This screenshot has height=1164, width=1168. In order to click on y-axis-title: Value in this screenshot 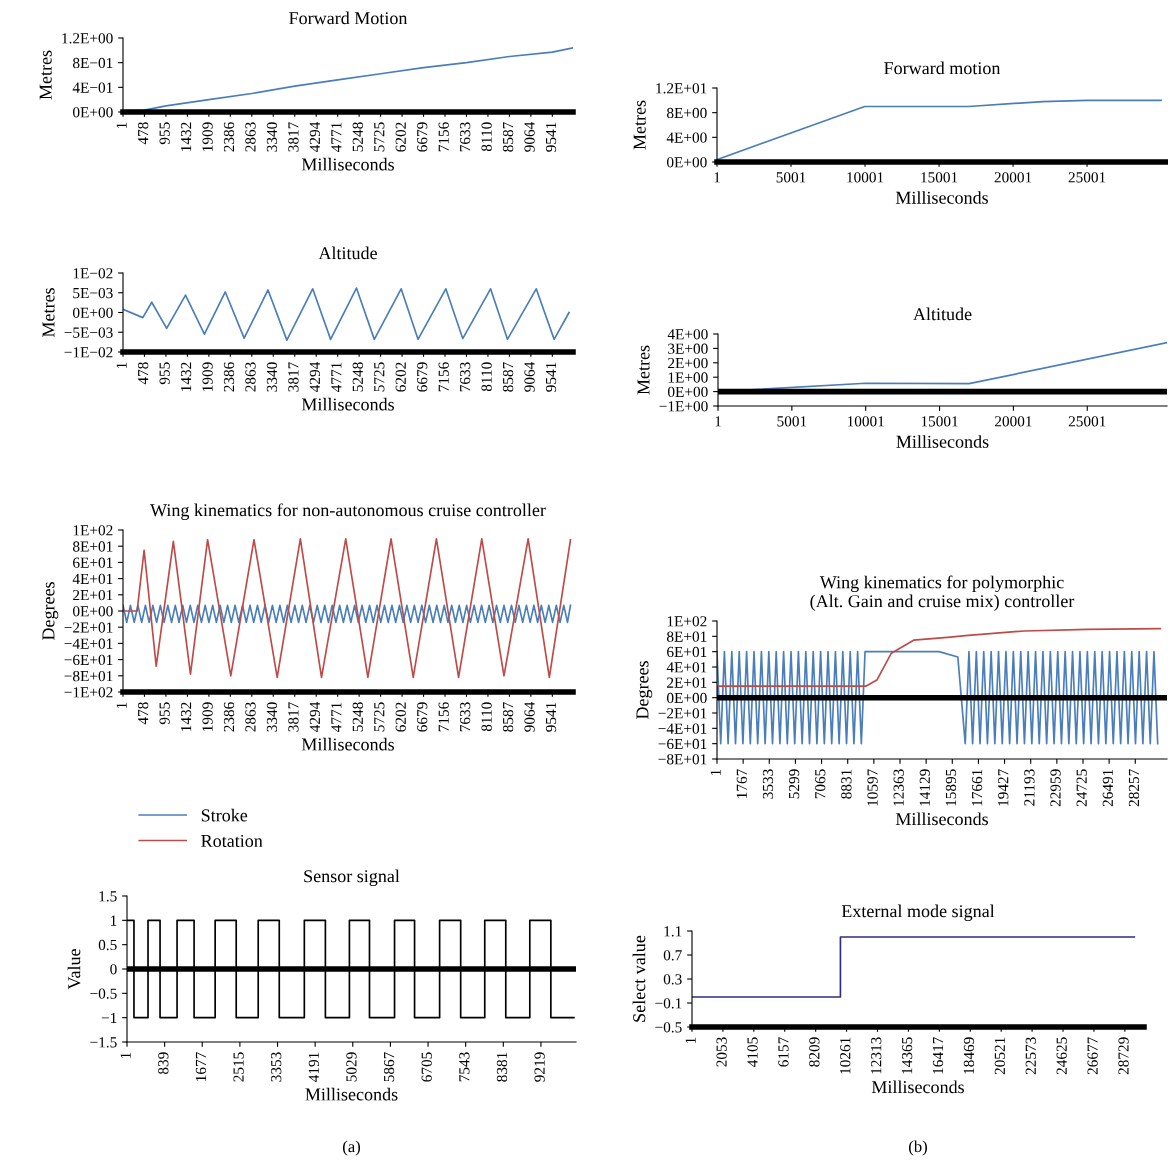, I will do `click(74, 969)`.